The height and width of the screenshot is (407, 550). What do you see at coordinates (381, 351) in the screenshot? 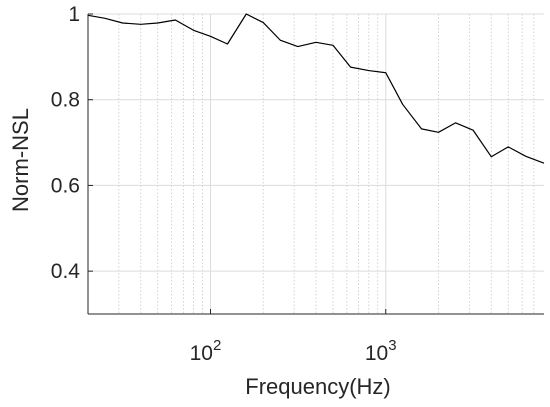
I see `x-tick-label-1: 10³` at bounding box center [381, 351].